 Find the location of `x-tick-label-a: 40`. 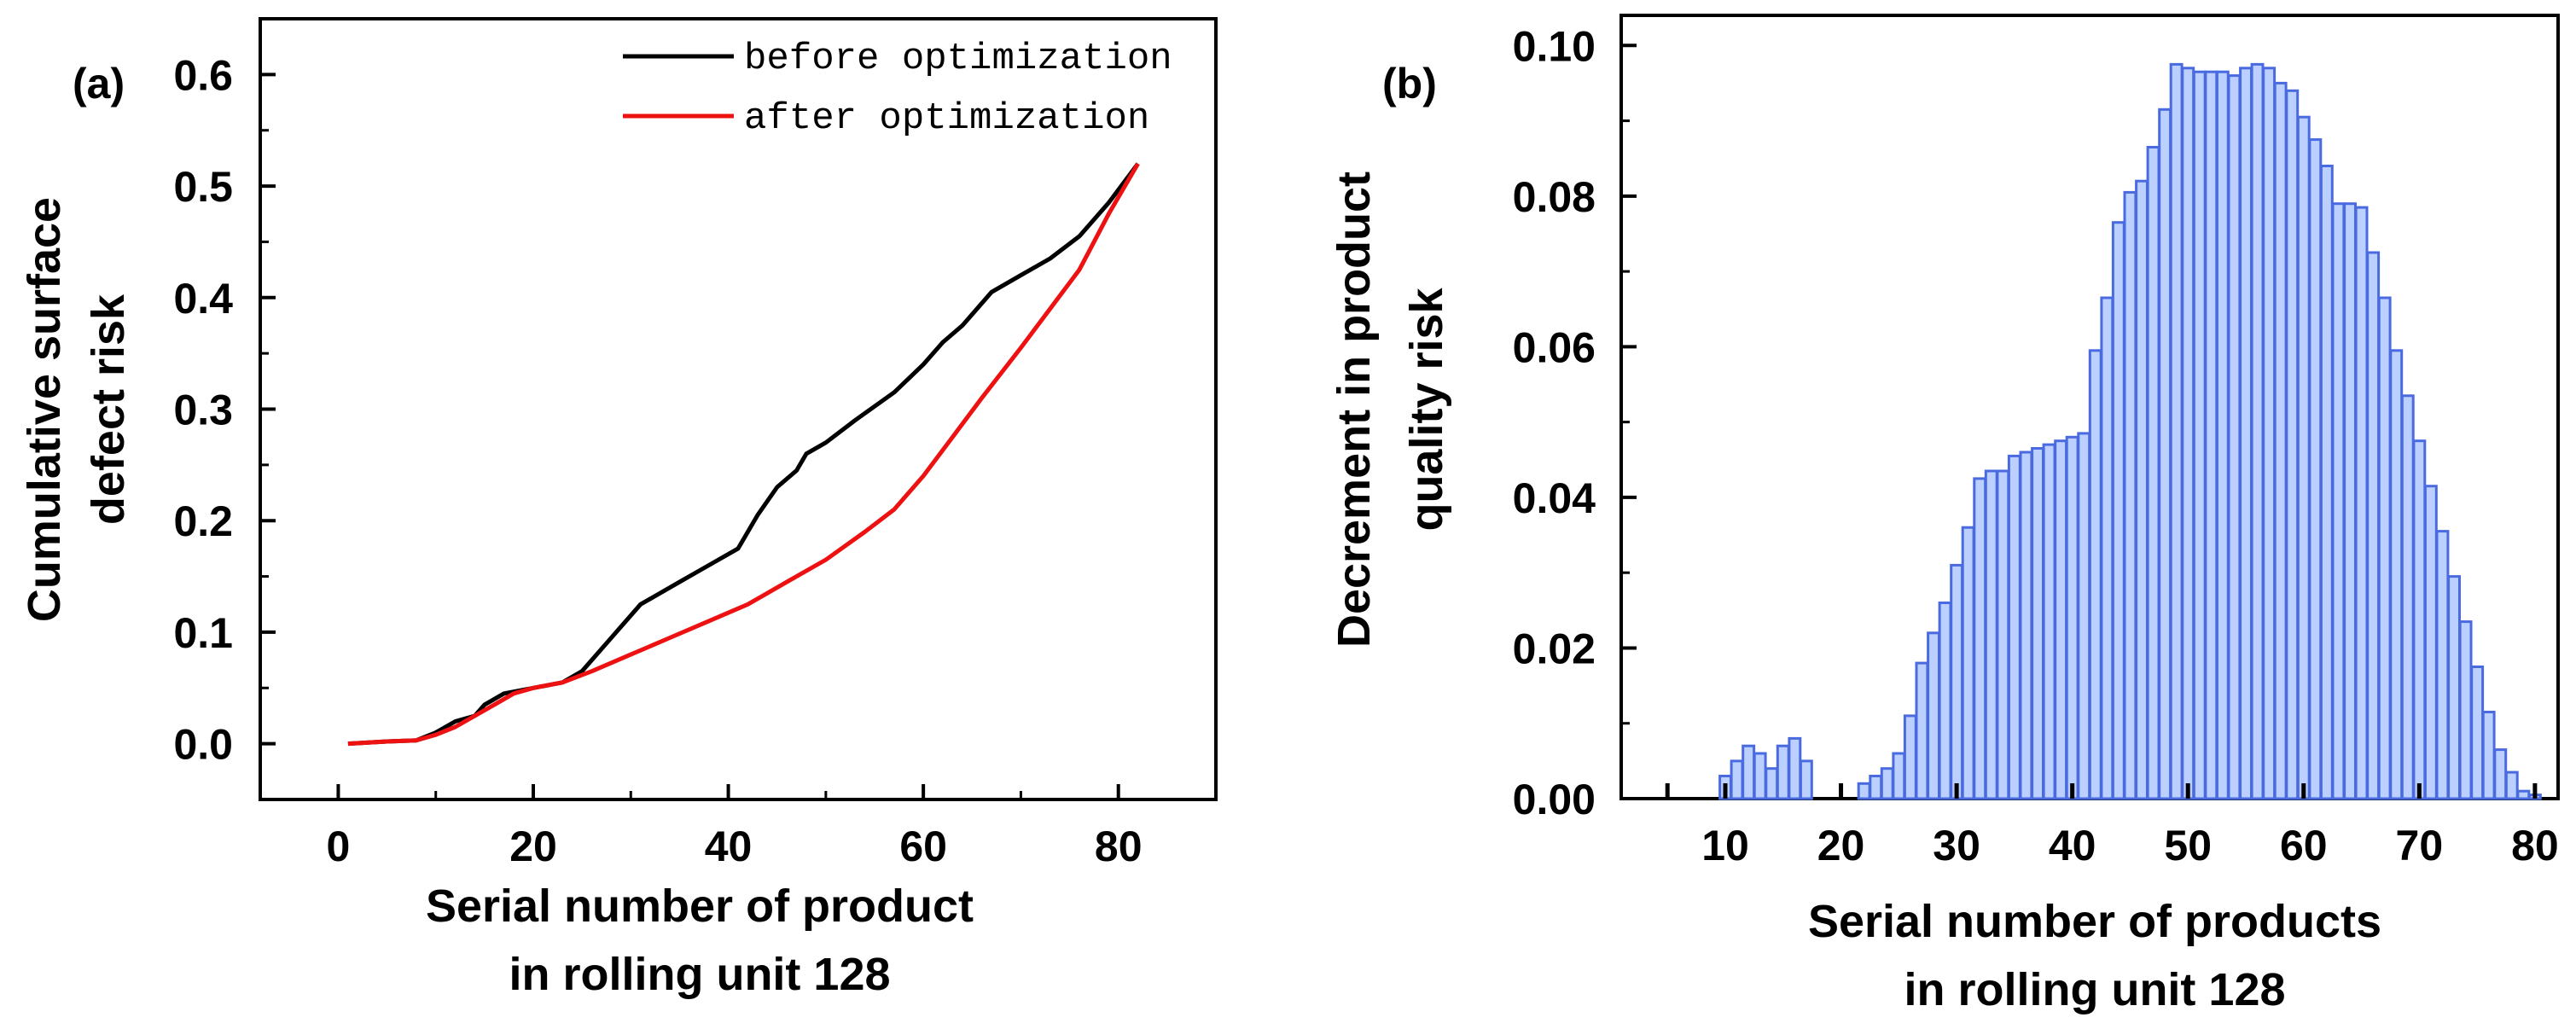

x-tick-label-a: 40 is located at coordinates (729, 846).